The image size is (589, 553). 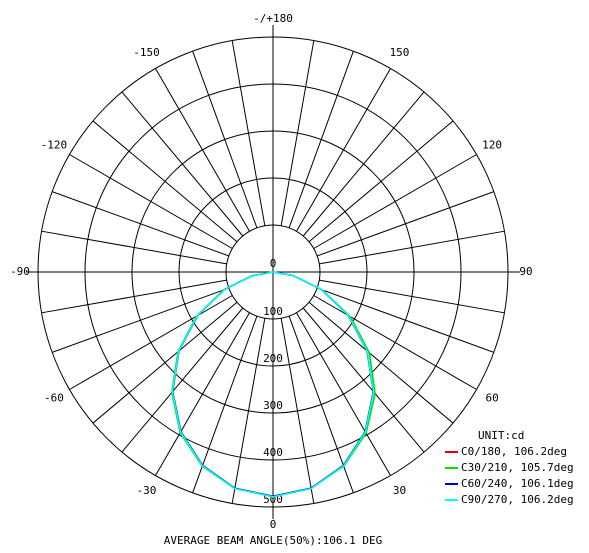 What do you see at coordinates (525, 271) in the screenshot?
I see `angle-tick-label: 90` at bounding box center [525, 271].